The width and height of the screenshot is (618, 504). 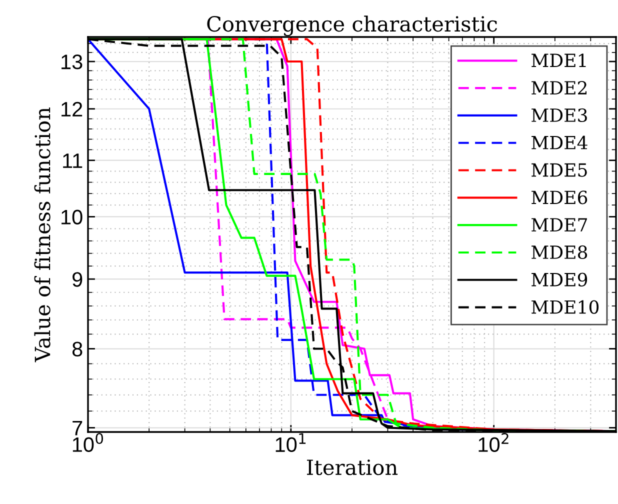 I want to click on y-tick-label: 7, so click(x=77, y=428).